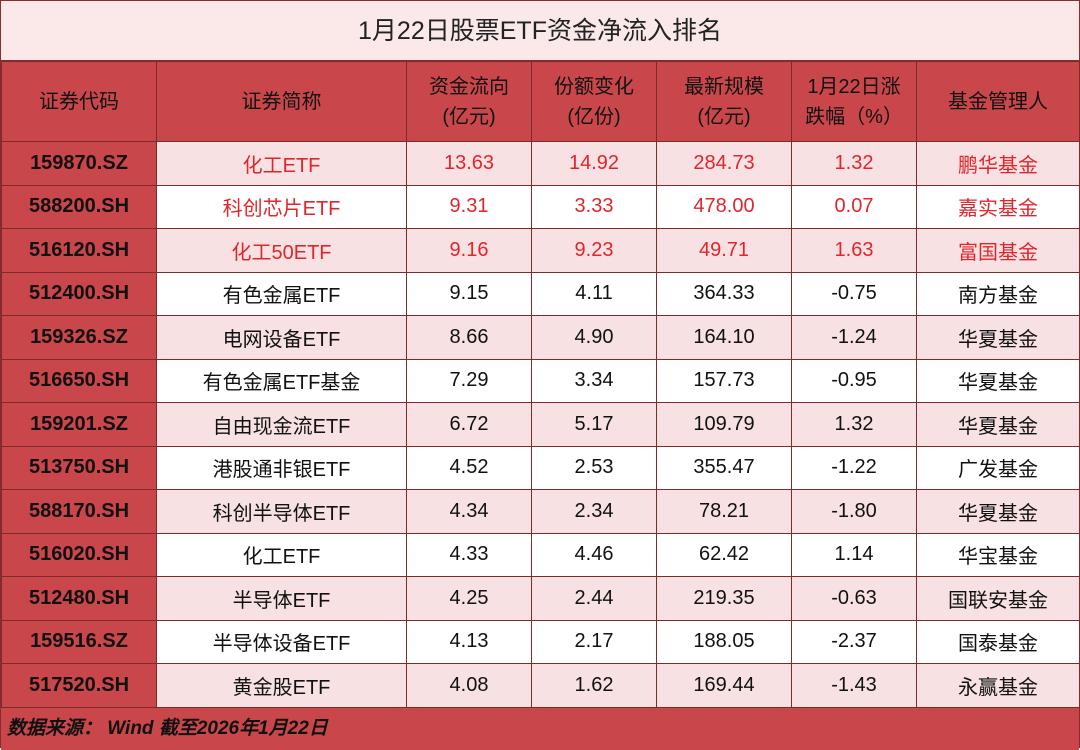 The height and width of the screenshot is (750, 1080). What do you see at coordinates (79, 250) in the screenshot?
I see `code-cell: 516120.SH` at bounding box center [79, 250].